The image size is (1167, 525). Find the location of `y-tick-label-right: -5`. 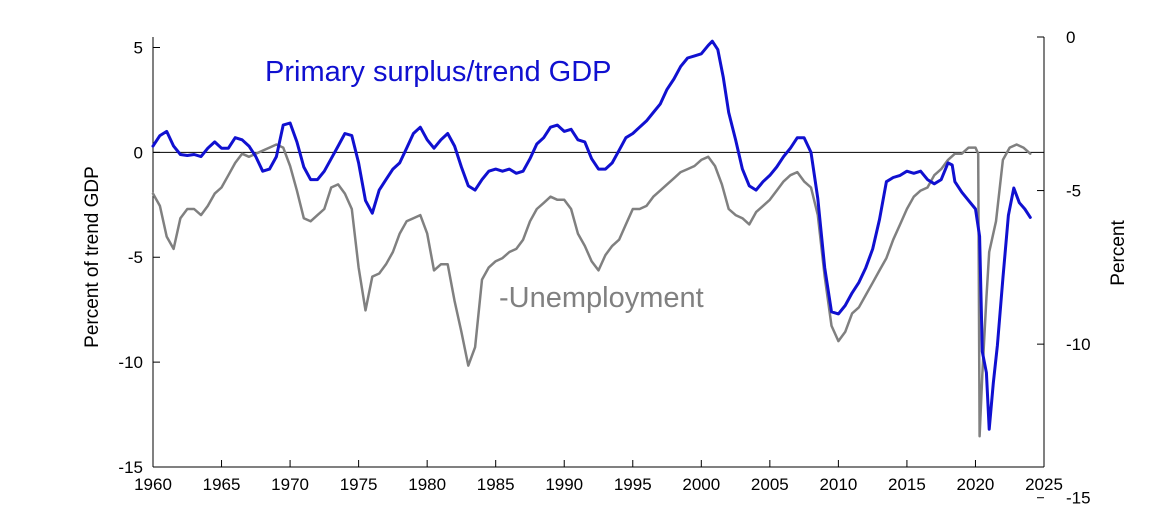

y-tick-label-right: -5 is located at coordinates (1073, 191).